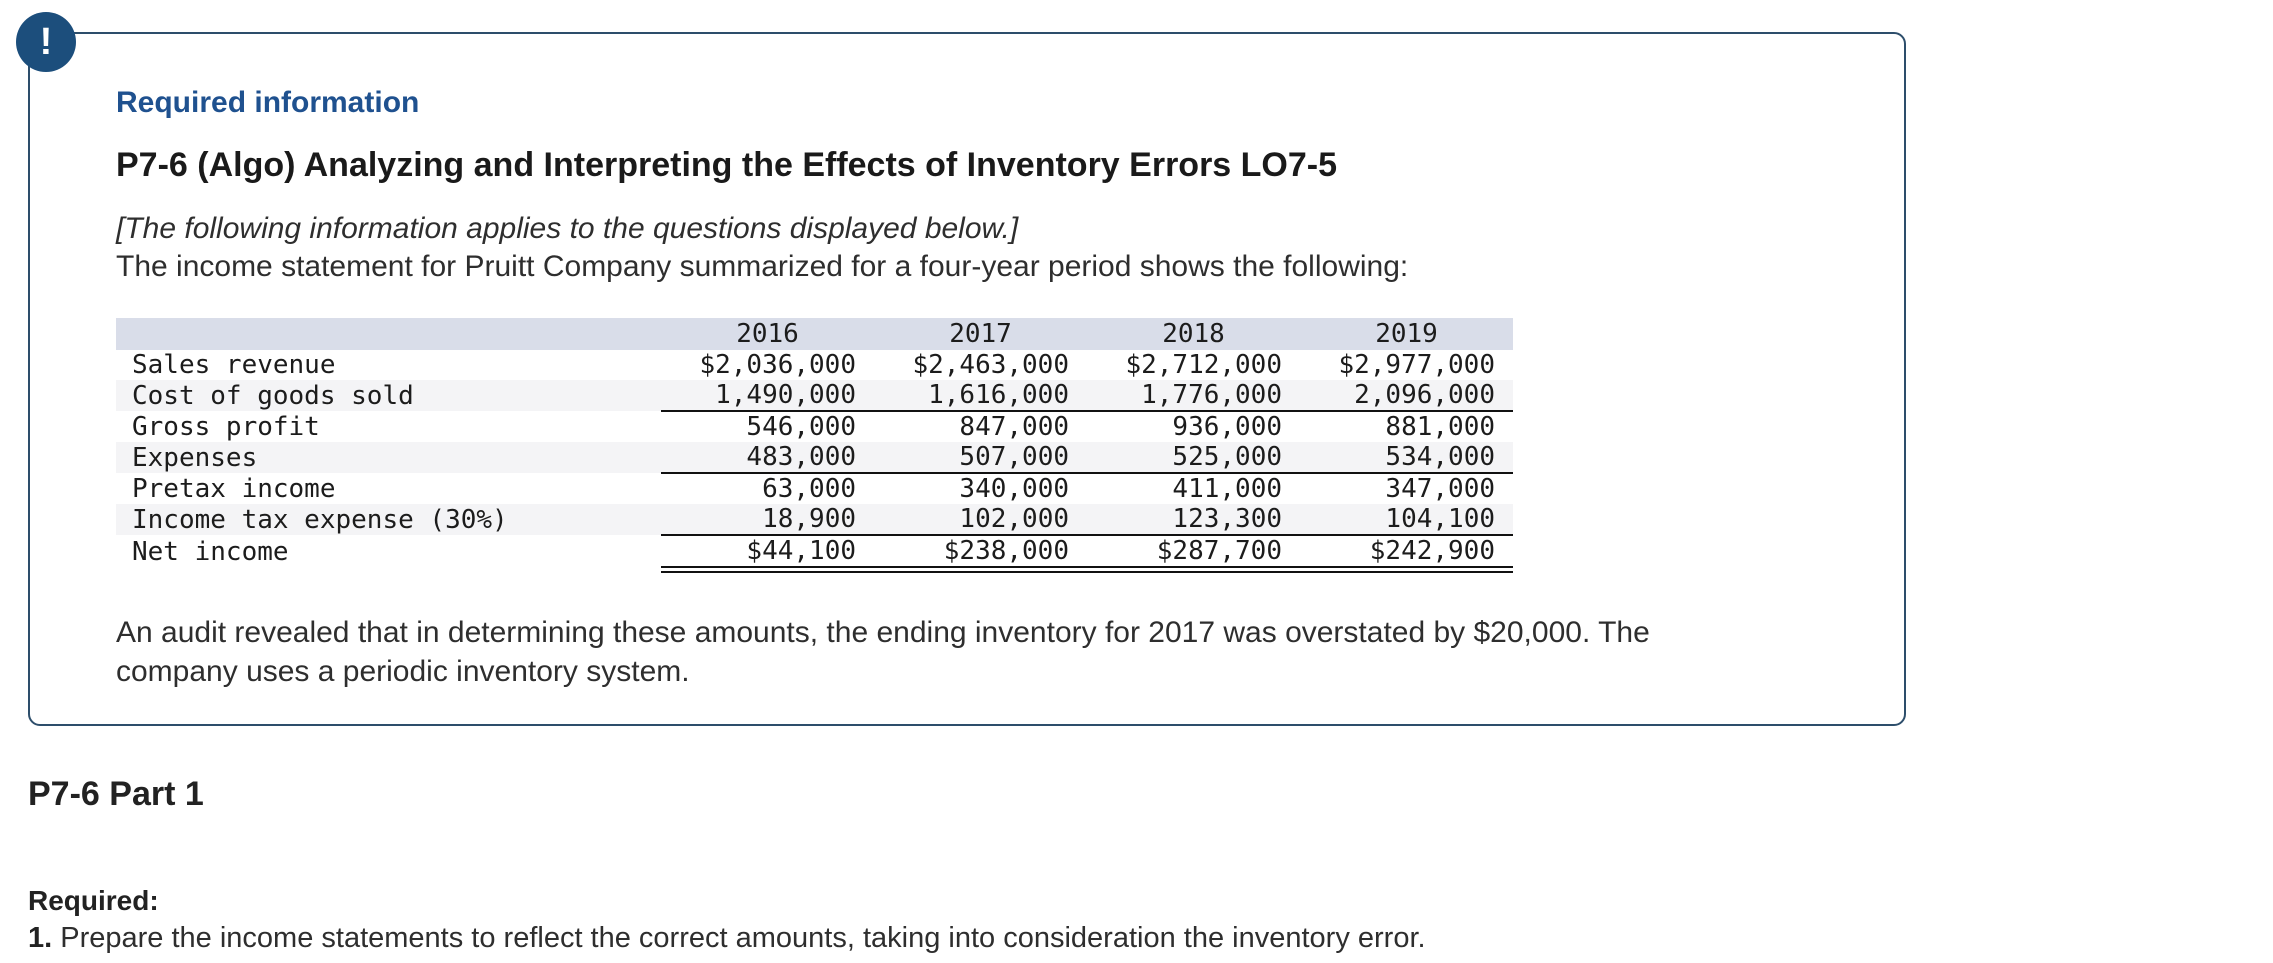 The width and height of the screenshot is (2273, 963). Describe the element at coordinates (980, 458) in the screenshot. I see `cell-value: 507,000` at that location.